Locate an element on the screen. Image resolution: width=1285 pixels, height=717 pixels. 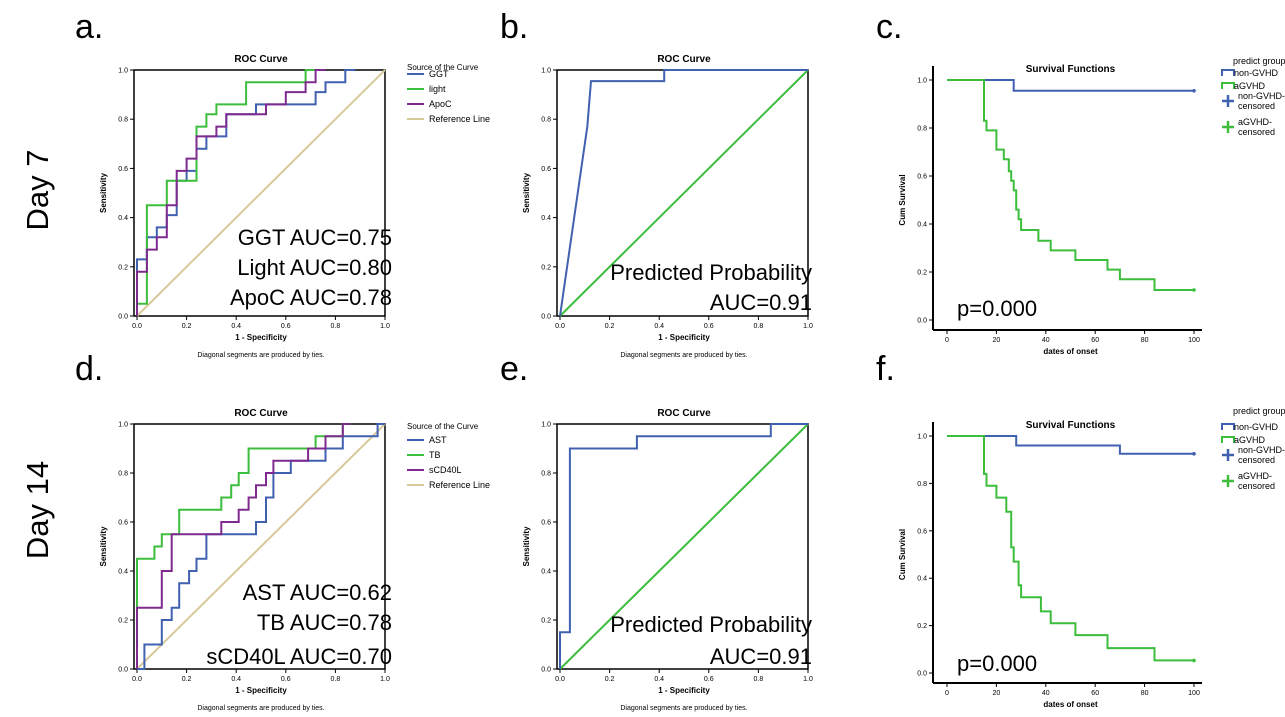
x-tick-label: 80 is located at coordinates (1145, 340).